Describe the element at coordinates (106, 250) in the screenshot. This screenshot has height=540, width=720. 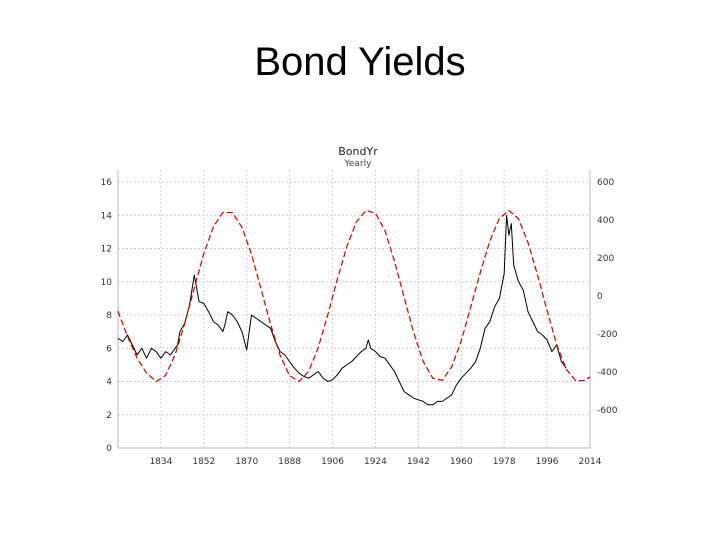
I see `y-left-tick-label: 12` at that location.